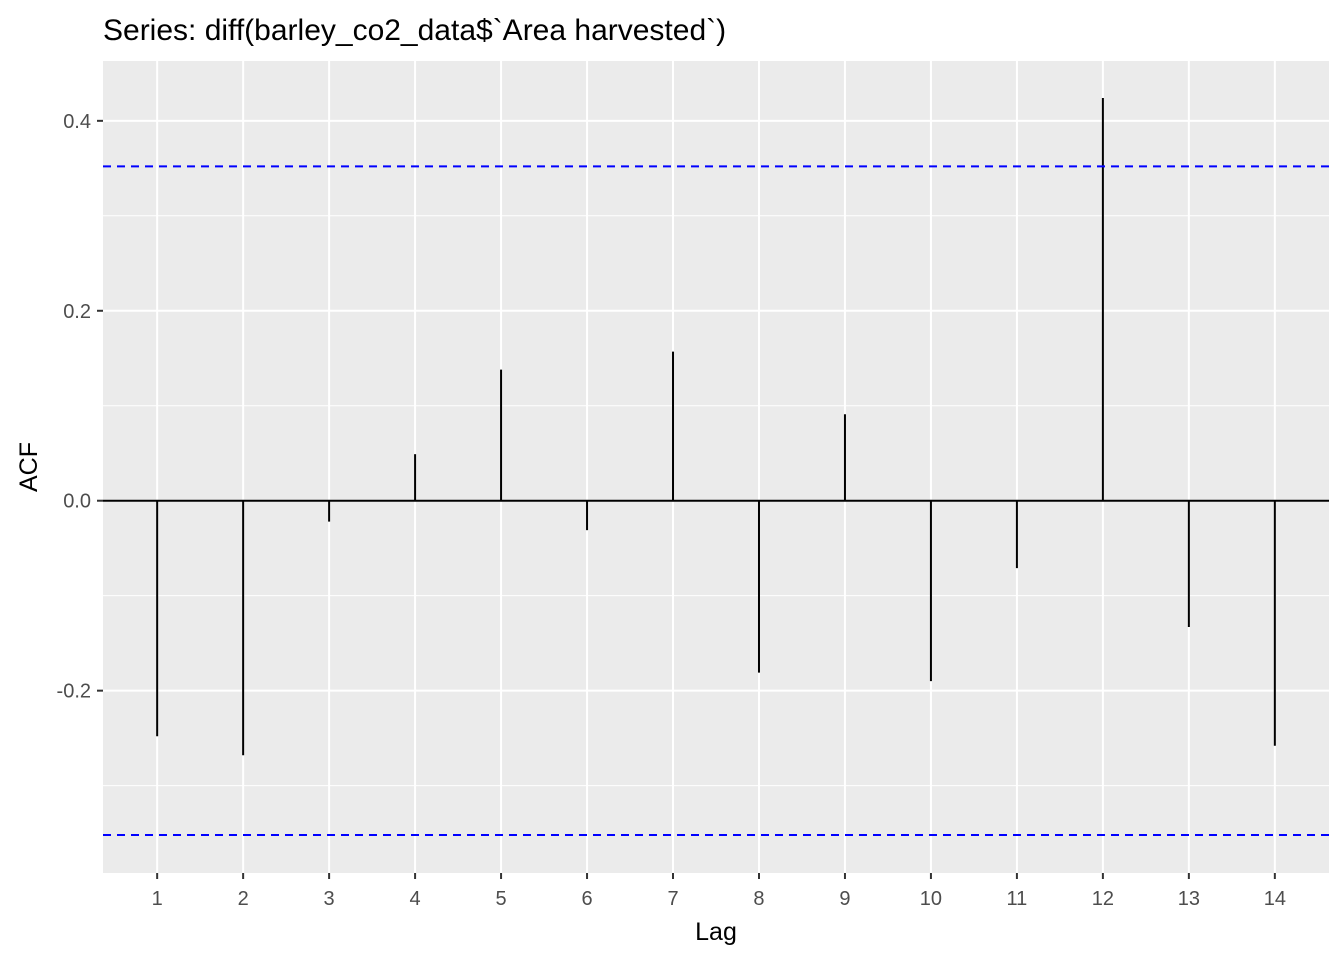  What do you see at coordinates (157, 899) in the screenshot?
I see `x-tick-label: 1` at bounding box center [157, 899].